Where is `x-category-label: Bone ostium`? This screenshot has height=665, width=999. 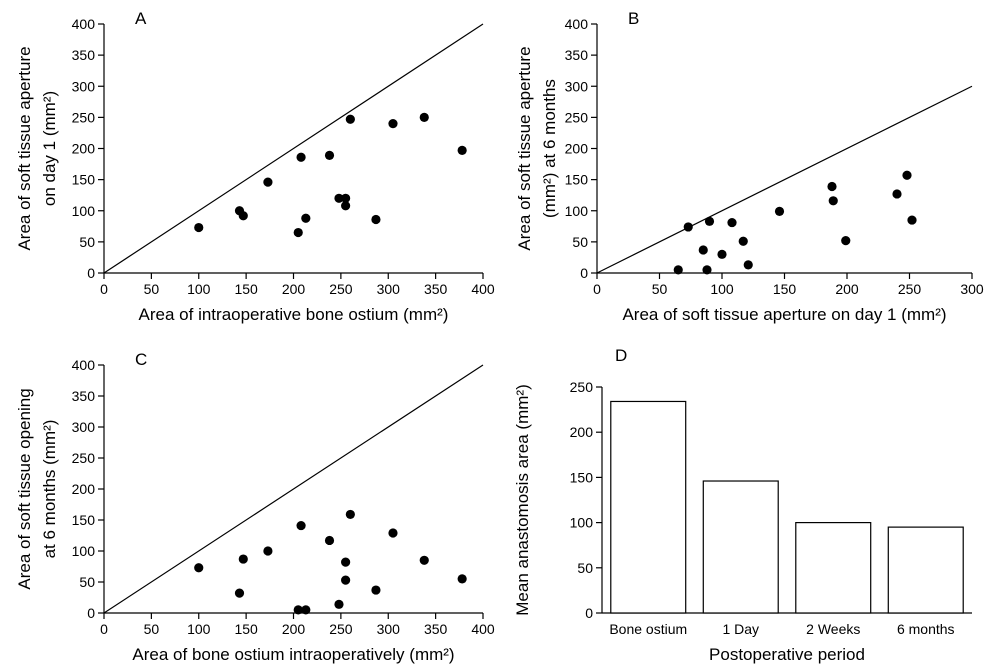 x-category-label: Bone ostium is located at coordinates (648, 629).